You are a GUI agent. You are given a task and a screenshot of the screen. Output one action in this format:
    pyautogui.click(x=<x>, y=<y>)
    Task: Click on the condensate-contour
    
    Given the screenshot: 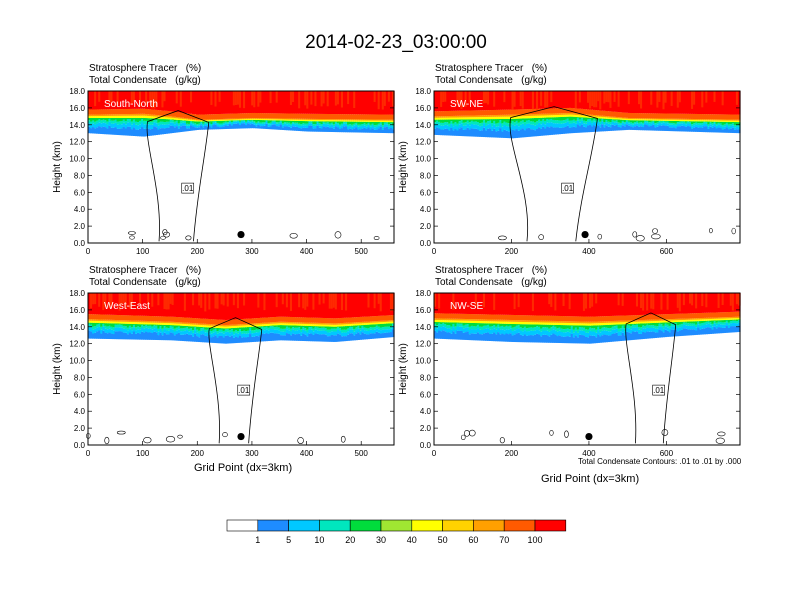 What is the action you would take?
    pyautogui.click(x=235, y=380)
    